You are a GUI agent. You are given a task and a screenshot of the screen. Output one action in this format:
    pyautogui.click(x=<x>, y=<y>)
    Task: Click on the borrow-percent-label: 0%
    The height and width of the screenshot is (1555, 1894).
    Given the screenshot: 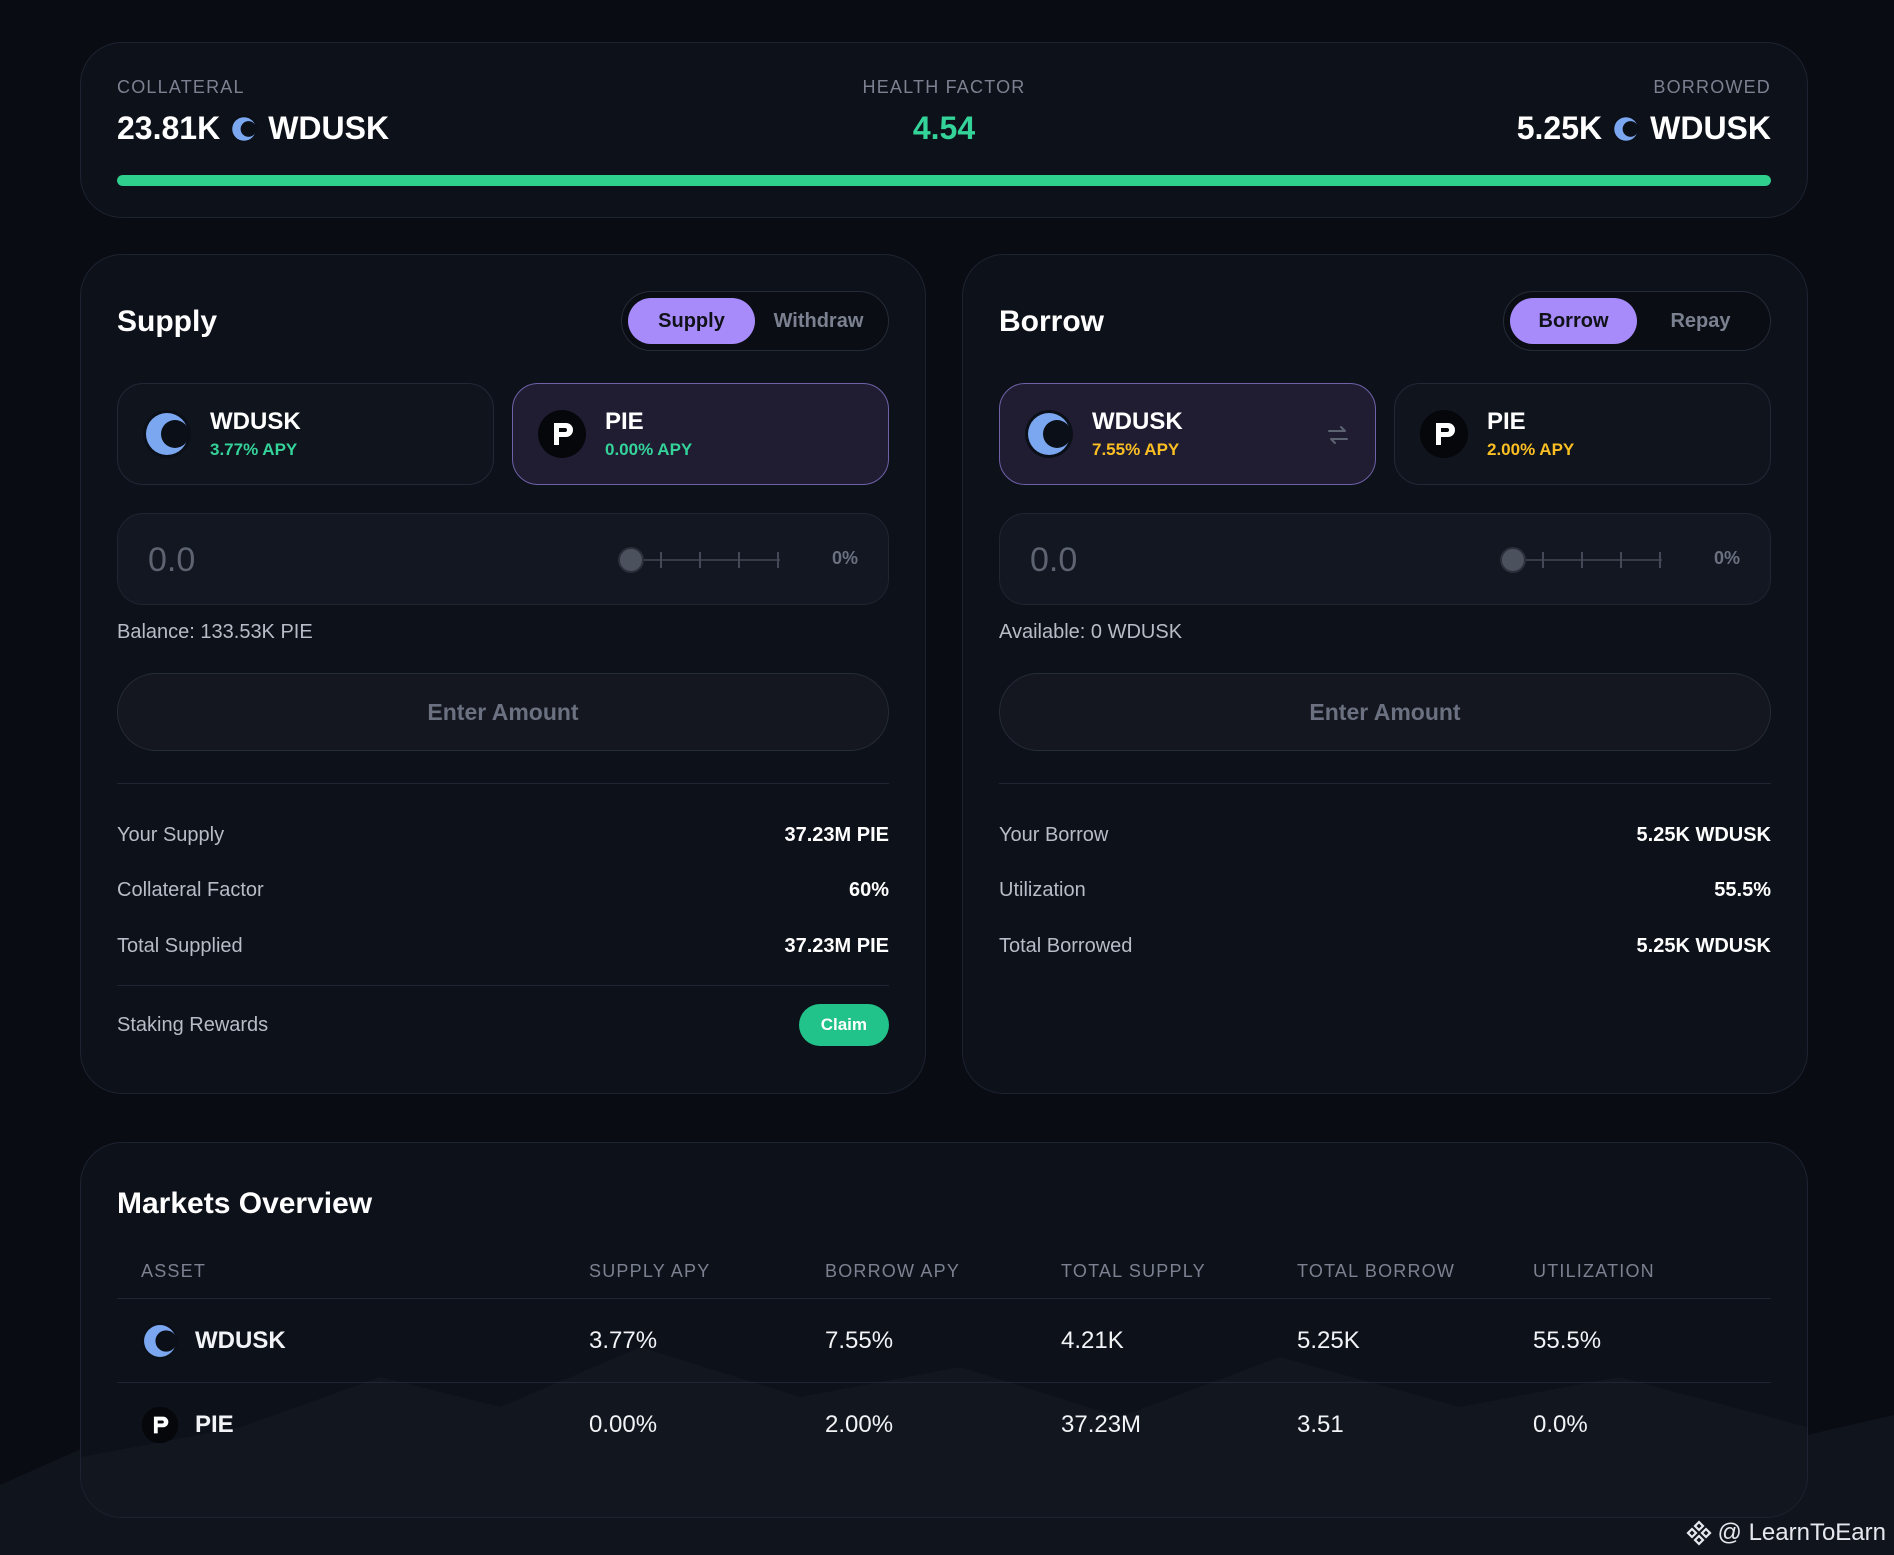 What is the action you would take?
    pyautogui.click(x=1726, y=558)
    